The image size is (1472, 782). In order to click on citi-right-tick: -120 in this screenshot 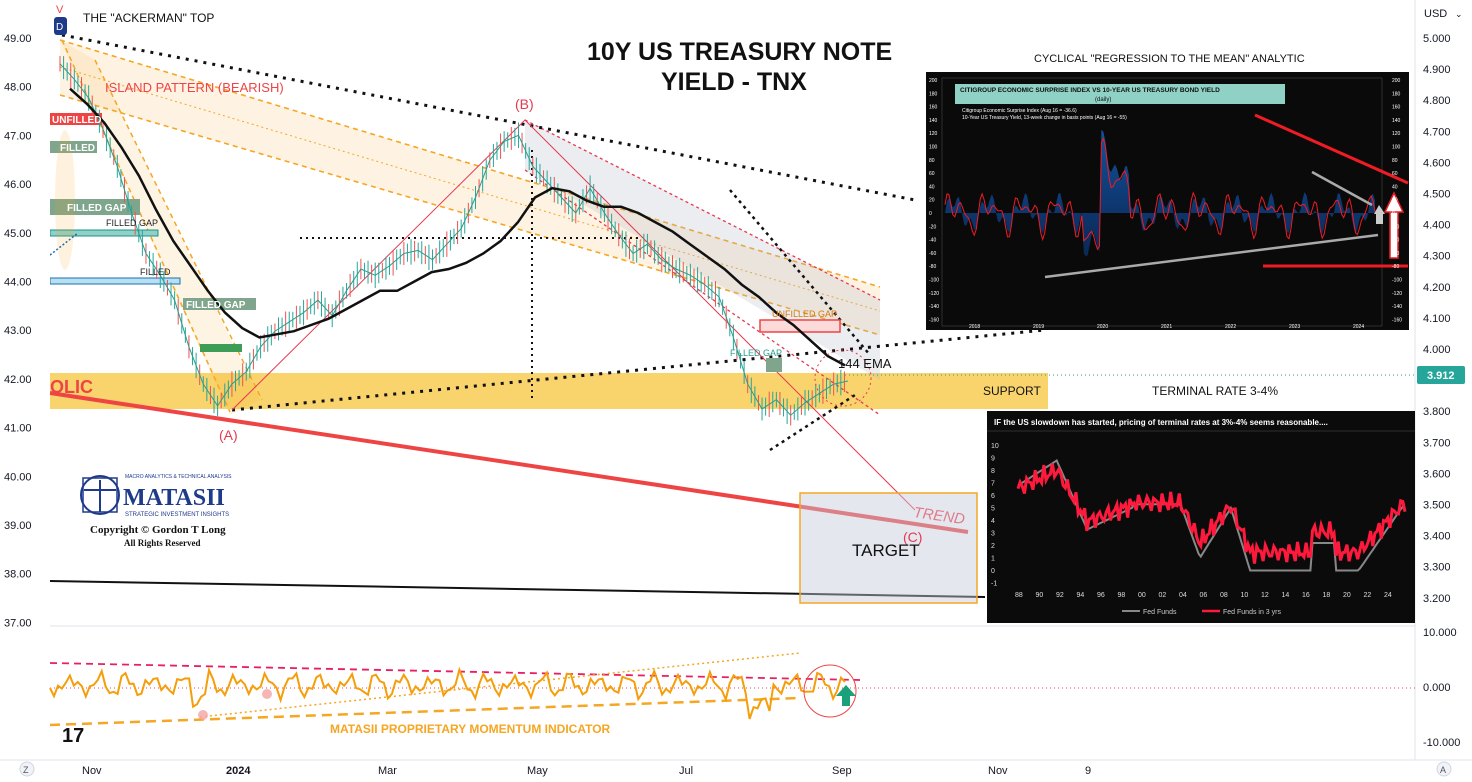, I will do `click(1397, 294)`.